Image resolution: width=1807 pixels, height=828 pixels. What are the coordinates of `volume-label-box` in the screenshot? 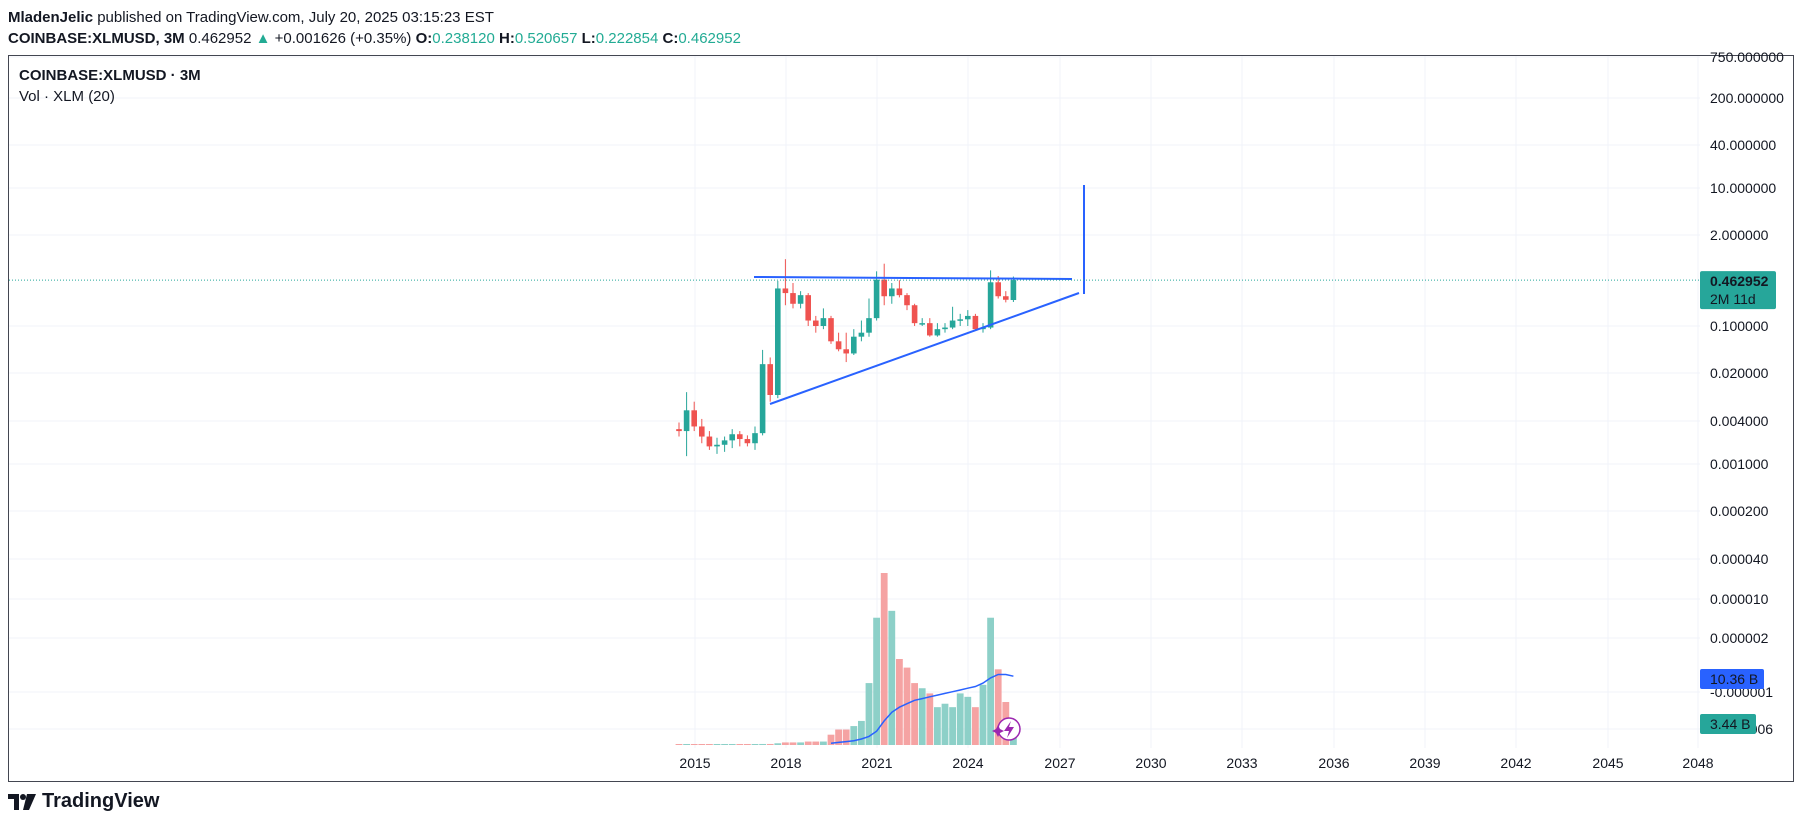 It's located at (1728, 724).